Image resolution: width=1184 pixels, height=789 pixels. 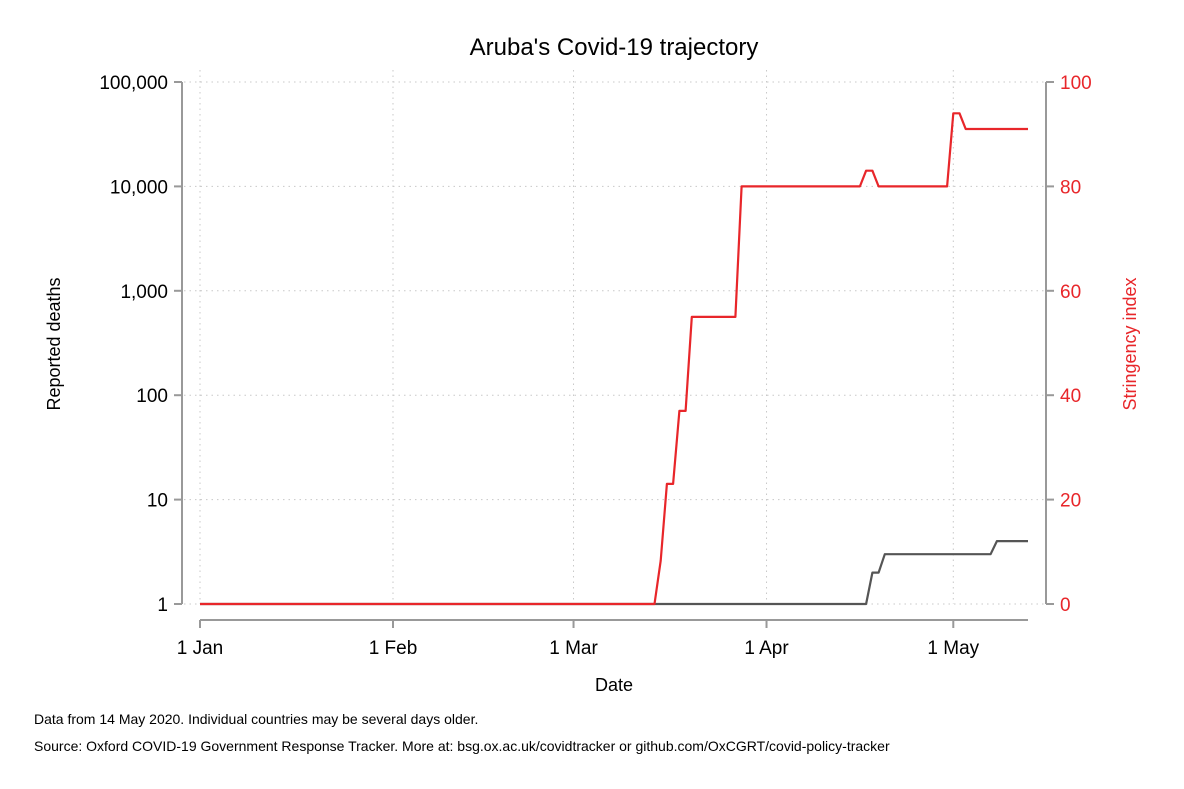 What do you see at coordinates (1070, 501) in the screenshot?
I see `y-right-tick-label: 20` at bounding box center [1070, 501].